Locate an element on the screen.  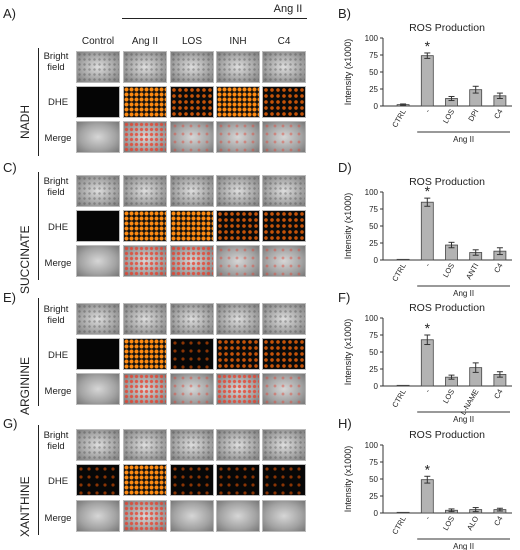
panel-e-divider is located at coordinates (38, 352).